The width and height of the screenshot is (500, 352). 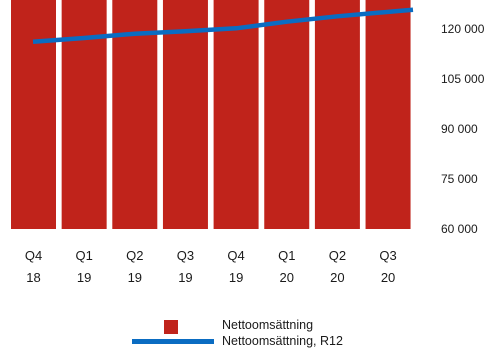 I want to click on legend: Nettoomsättning Nettoomsättning, R12, so click(x=312, y=334).